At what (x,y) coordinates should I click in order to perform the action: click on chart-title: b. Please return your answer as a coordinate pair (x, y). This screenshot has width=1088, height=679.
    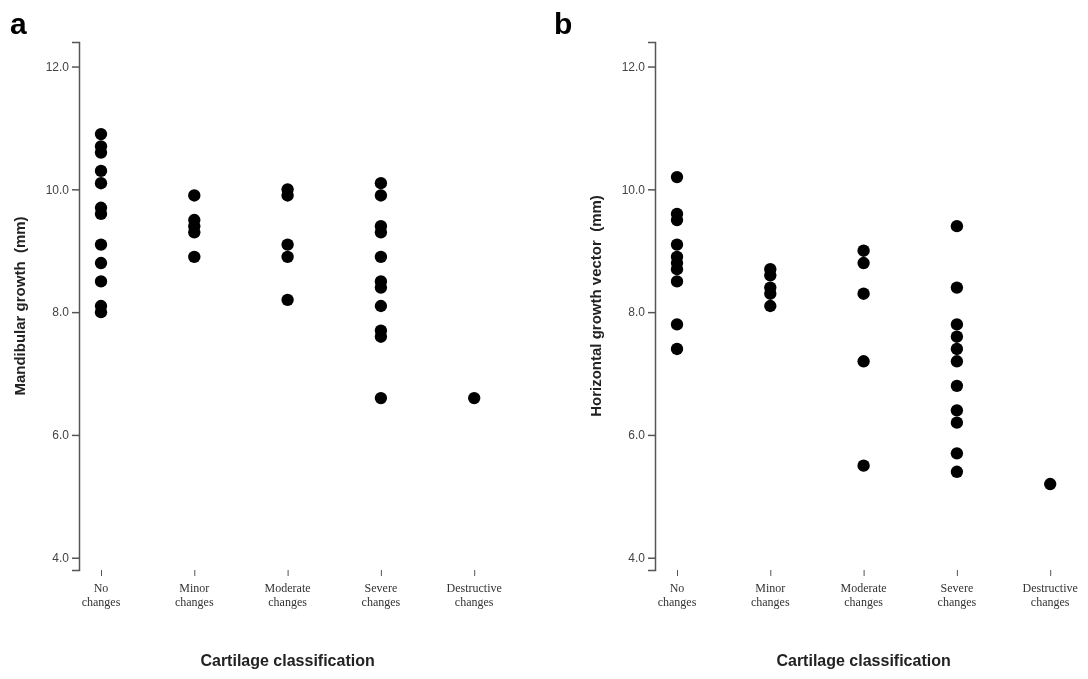
    Looking at the image, I should click on (563, 23).